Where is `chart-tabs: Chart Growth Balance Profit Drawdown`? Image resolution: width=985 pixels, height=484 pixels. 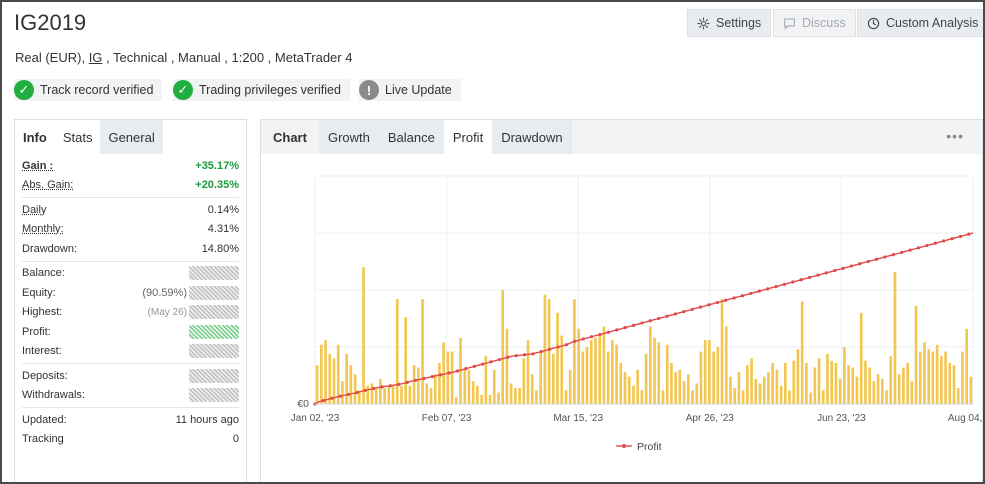
chart-tabs: Chart Growth Balance Profit Drawdown is located at coordinates (621, 137).